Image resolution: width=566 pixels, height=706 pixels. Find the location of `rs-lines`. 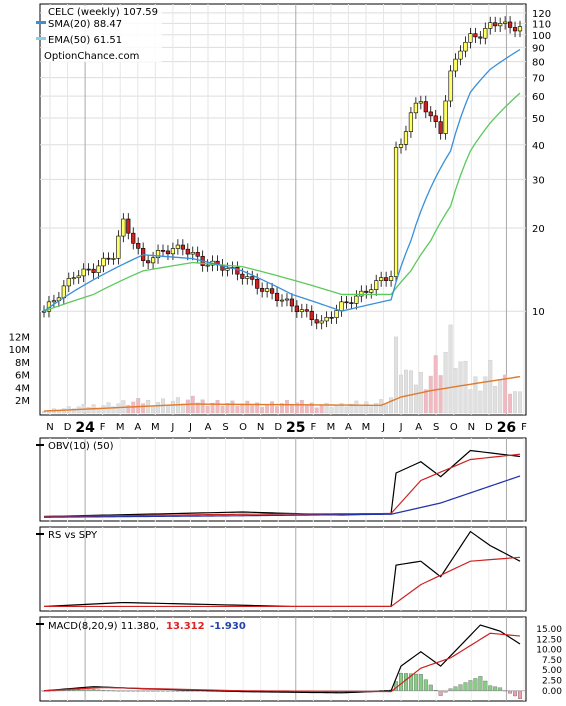

rs-lines is located at coordinates (282, 569).